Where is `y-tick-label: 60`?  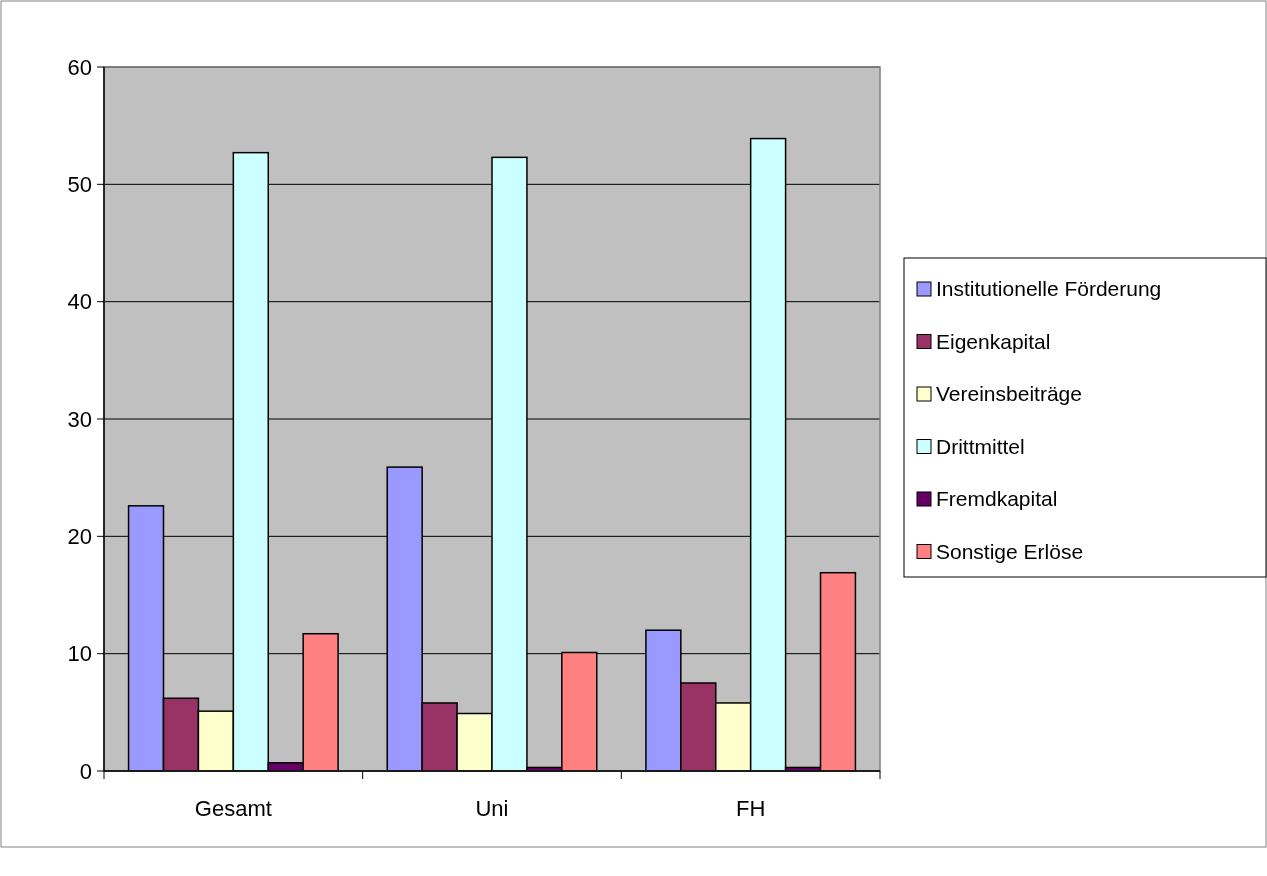
y-tick-label: 60 is located at coordinates (79, 67).